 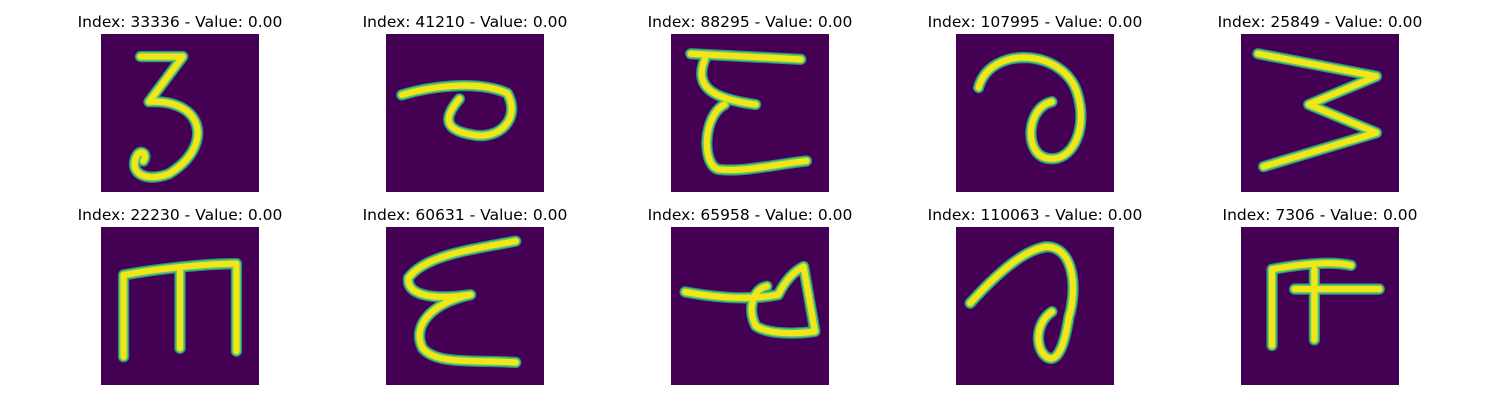 I want to click on panel-3: Index: 88295 - Value: 0.00, so click(x=750, y=102).